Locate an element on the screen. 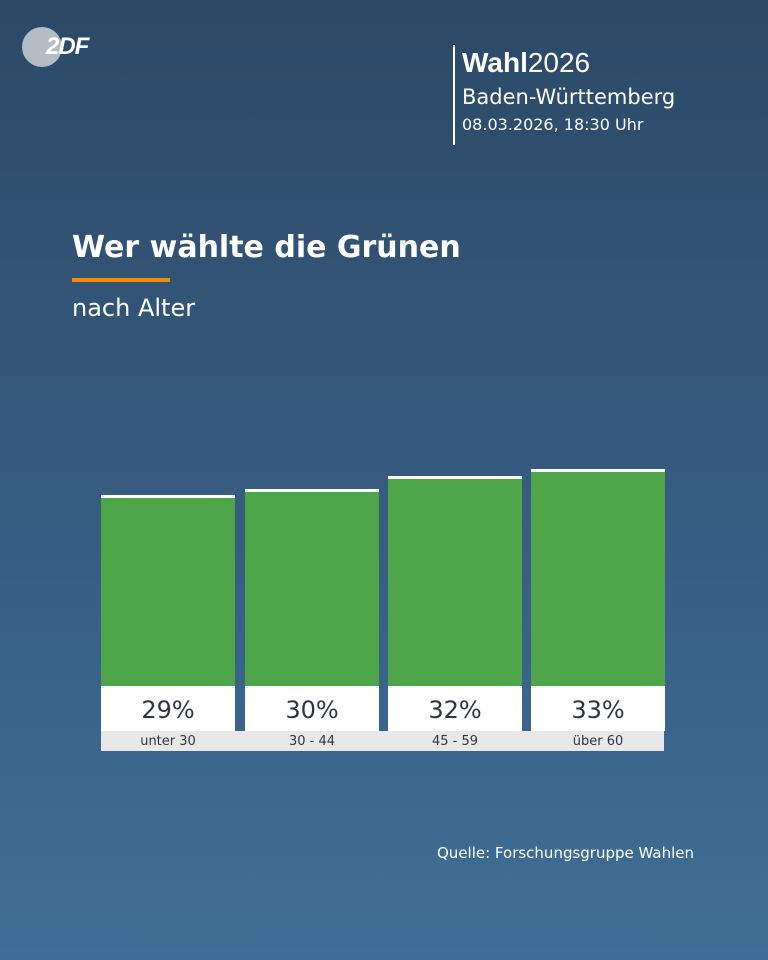  chart-title: Wer wählte die Grünen is located at coordinates (266, 247).